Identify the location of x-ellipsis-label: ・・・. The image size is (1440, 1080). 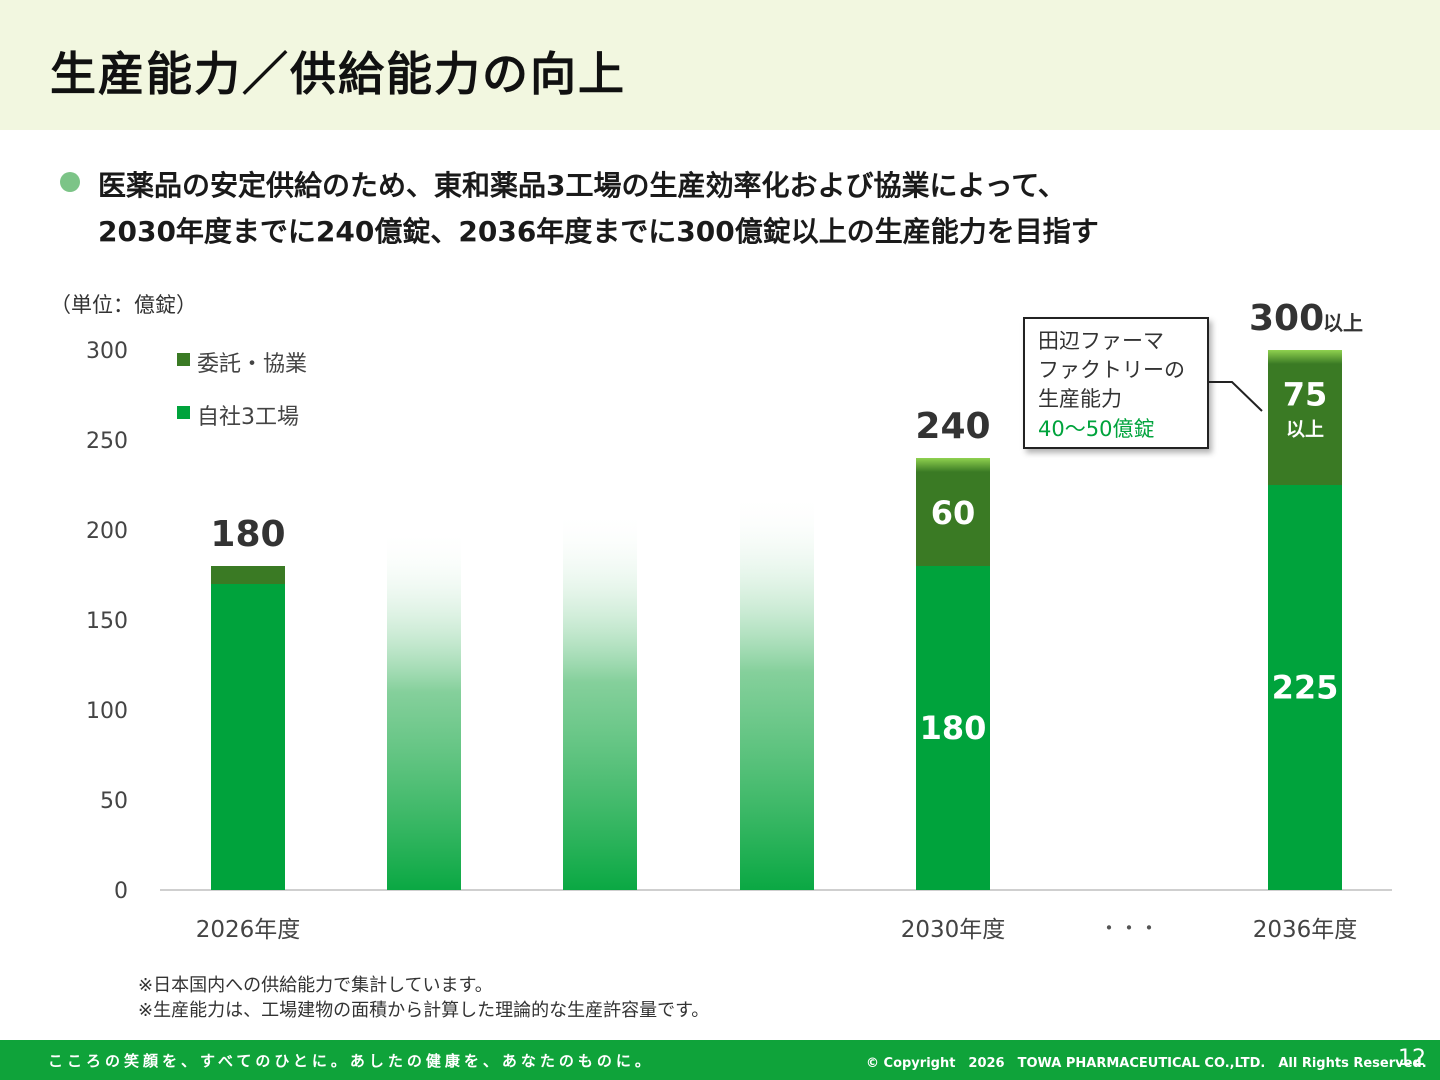
(1129, 928).